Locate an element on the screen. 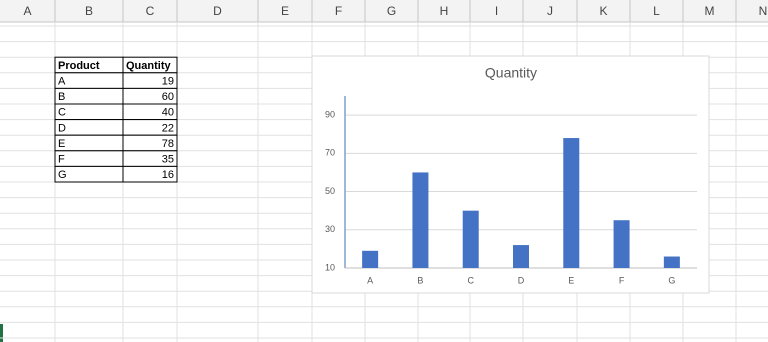  chart-title: Quantity is located at coordinates (511, 73).